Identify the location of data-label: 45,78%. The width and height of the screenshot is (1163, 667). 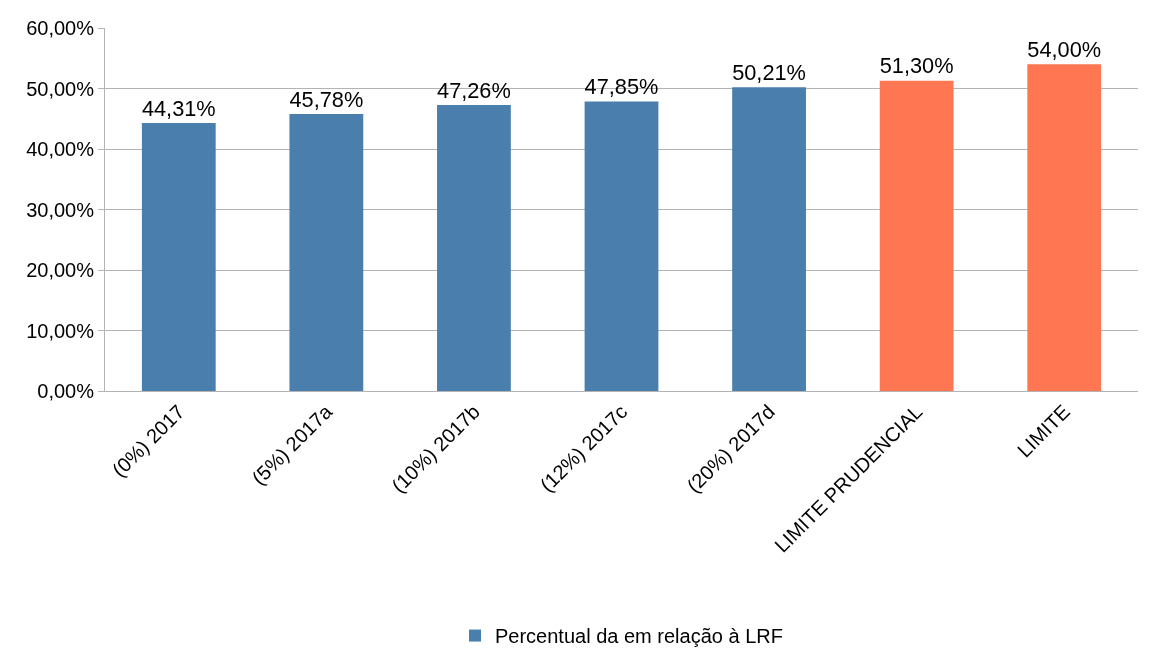
(326, 99).